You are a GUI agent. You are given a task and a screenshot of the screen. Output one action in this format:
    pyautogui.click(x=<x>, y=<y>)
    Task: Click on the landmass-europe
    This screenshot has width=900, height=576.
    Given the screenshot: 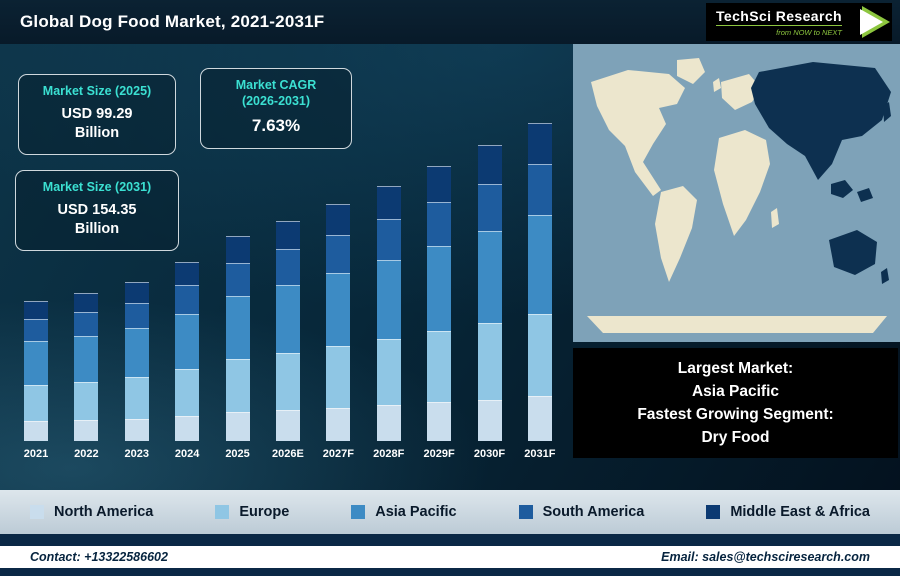 What is the action you would take?
    pyautogui.click(x=741, y=92)
    